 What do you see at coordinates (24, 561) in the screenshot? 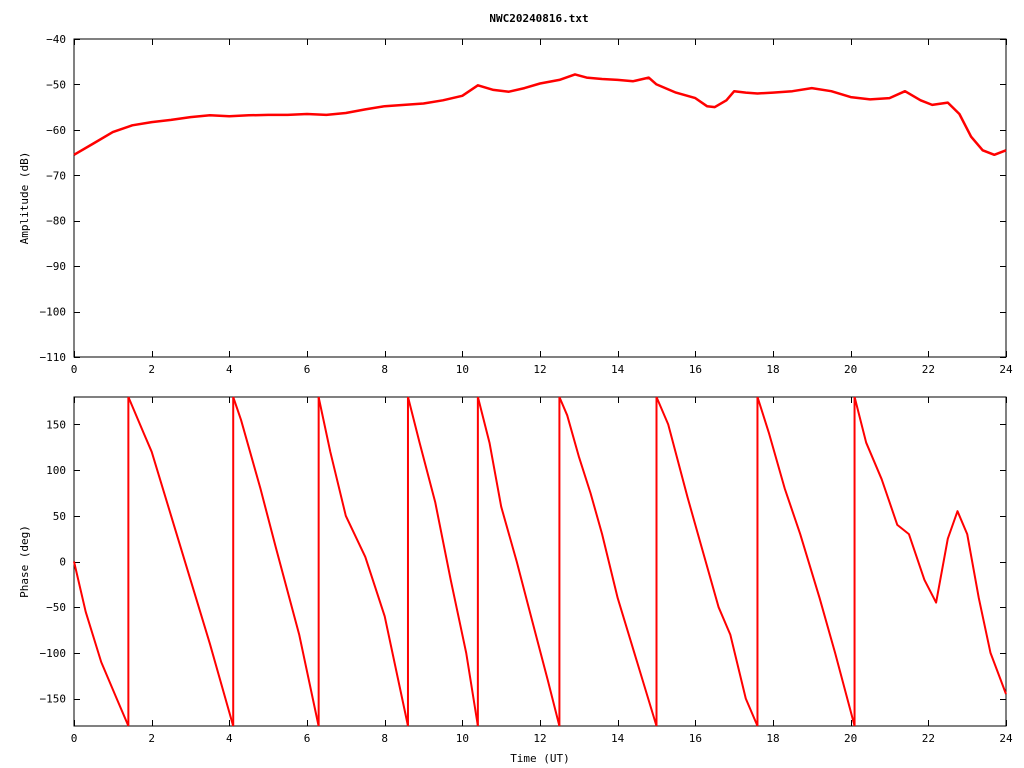
I see `y-axis-label: Phase (deg)` at bounding box center [24, 561].